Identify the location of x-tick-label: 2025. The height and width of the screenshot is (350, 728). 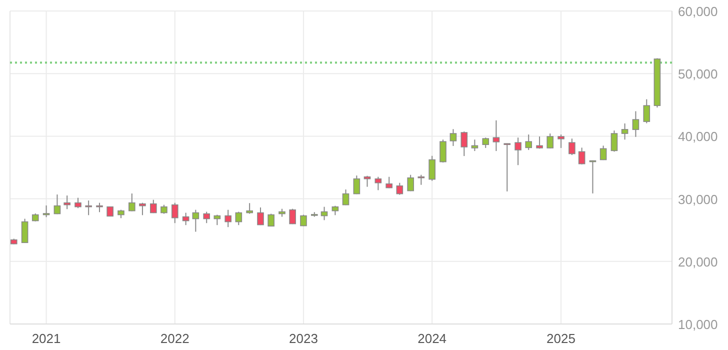
(561, 338).